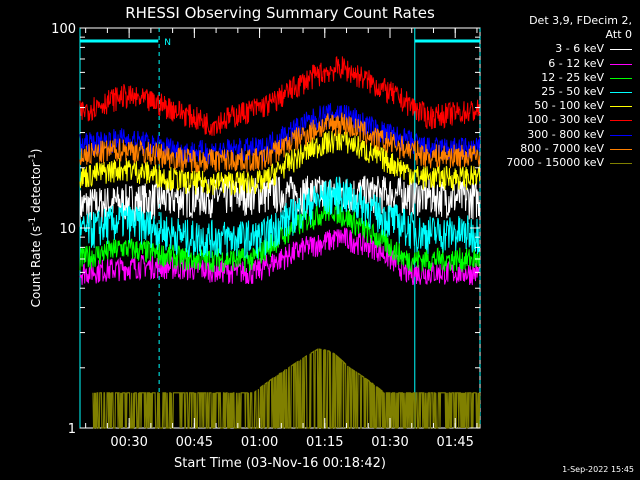 This screenshot has width=640, height=480. What do you see at coordinates (194, 442) in the screenshot?
I see `x-tick-label: 00:45` at bounding box center [194, 442].